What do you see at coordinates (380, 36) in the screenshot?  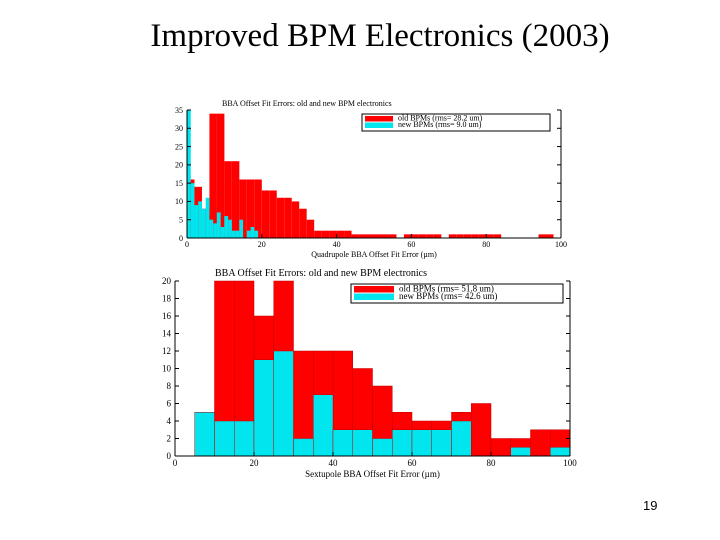 I see `slide-title: Improved BPM Electronics (2003)` at bounding box center [380, 36].